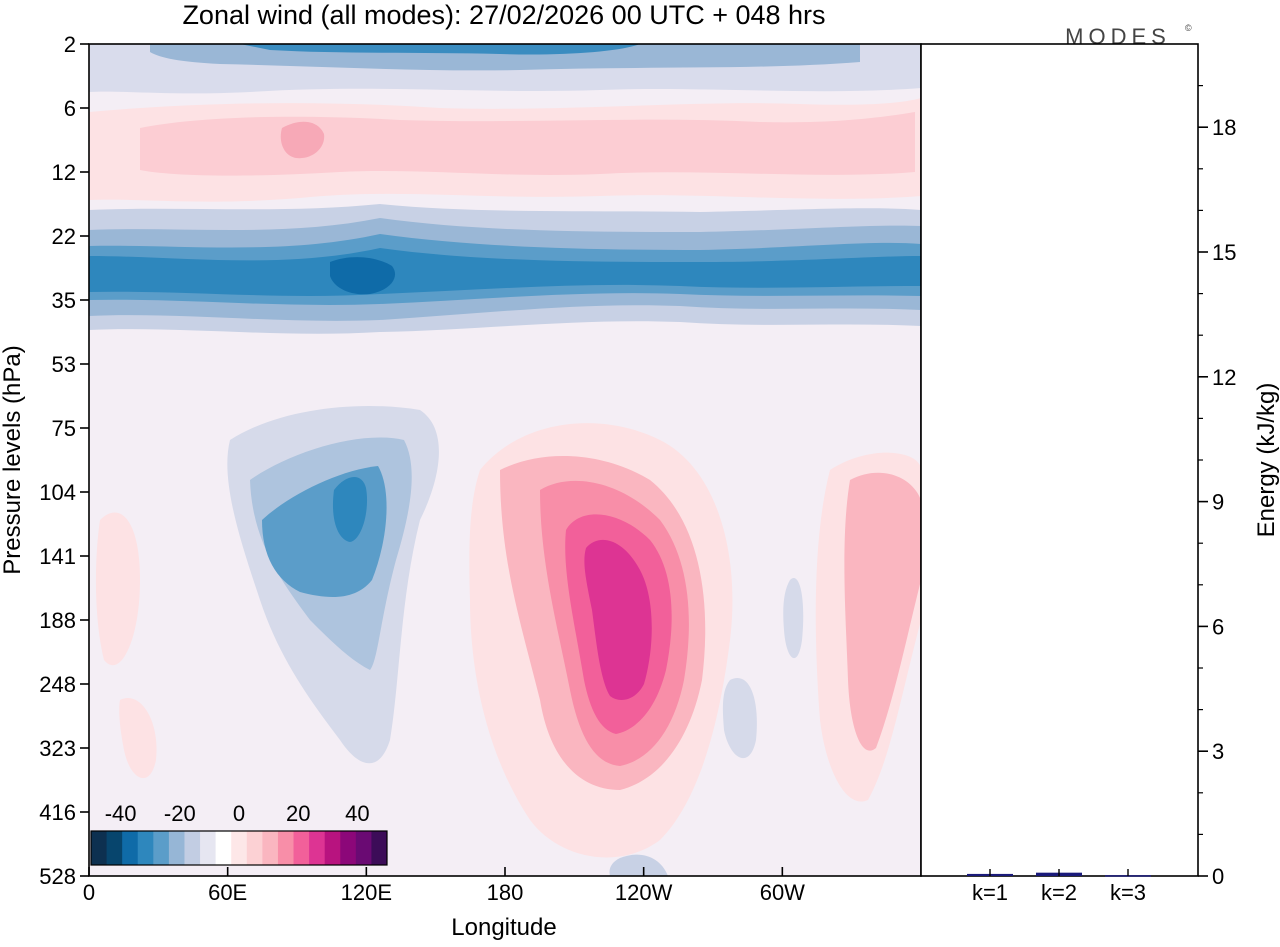 This screenshot has height=947, width=1280. What do you see at coordinates (503, 927) in the screenshot?
I see `x-axis-label: Longitude` at bounding box center [503, 927].